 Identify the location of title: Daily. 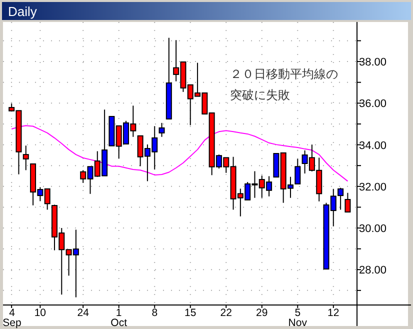
(22, 11).